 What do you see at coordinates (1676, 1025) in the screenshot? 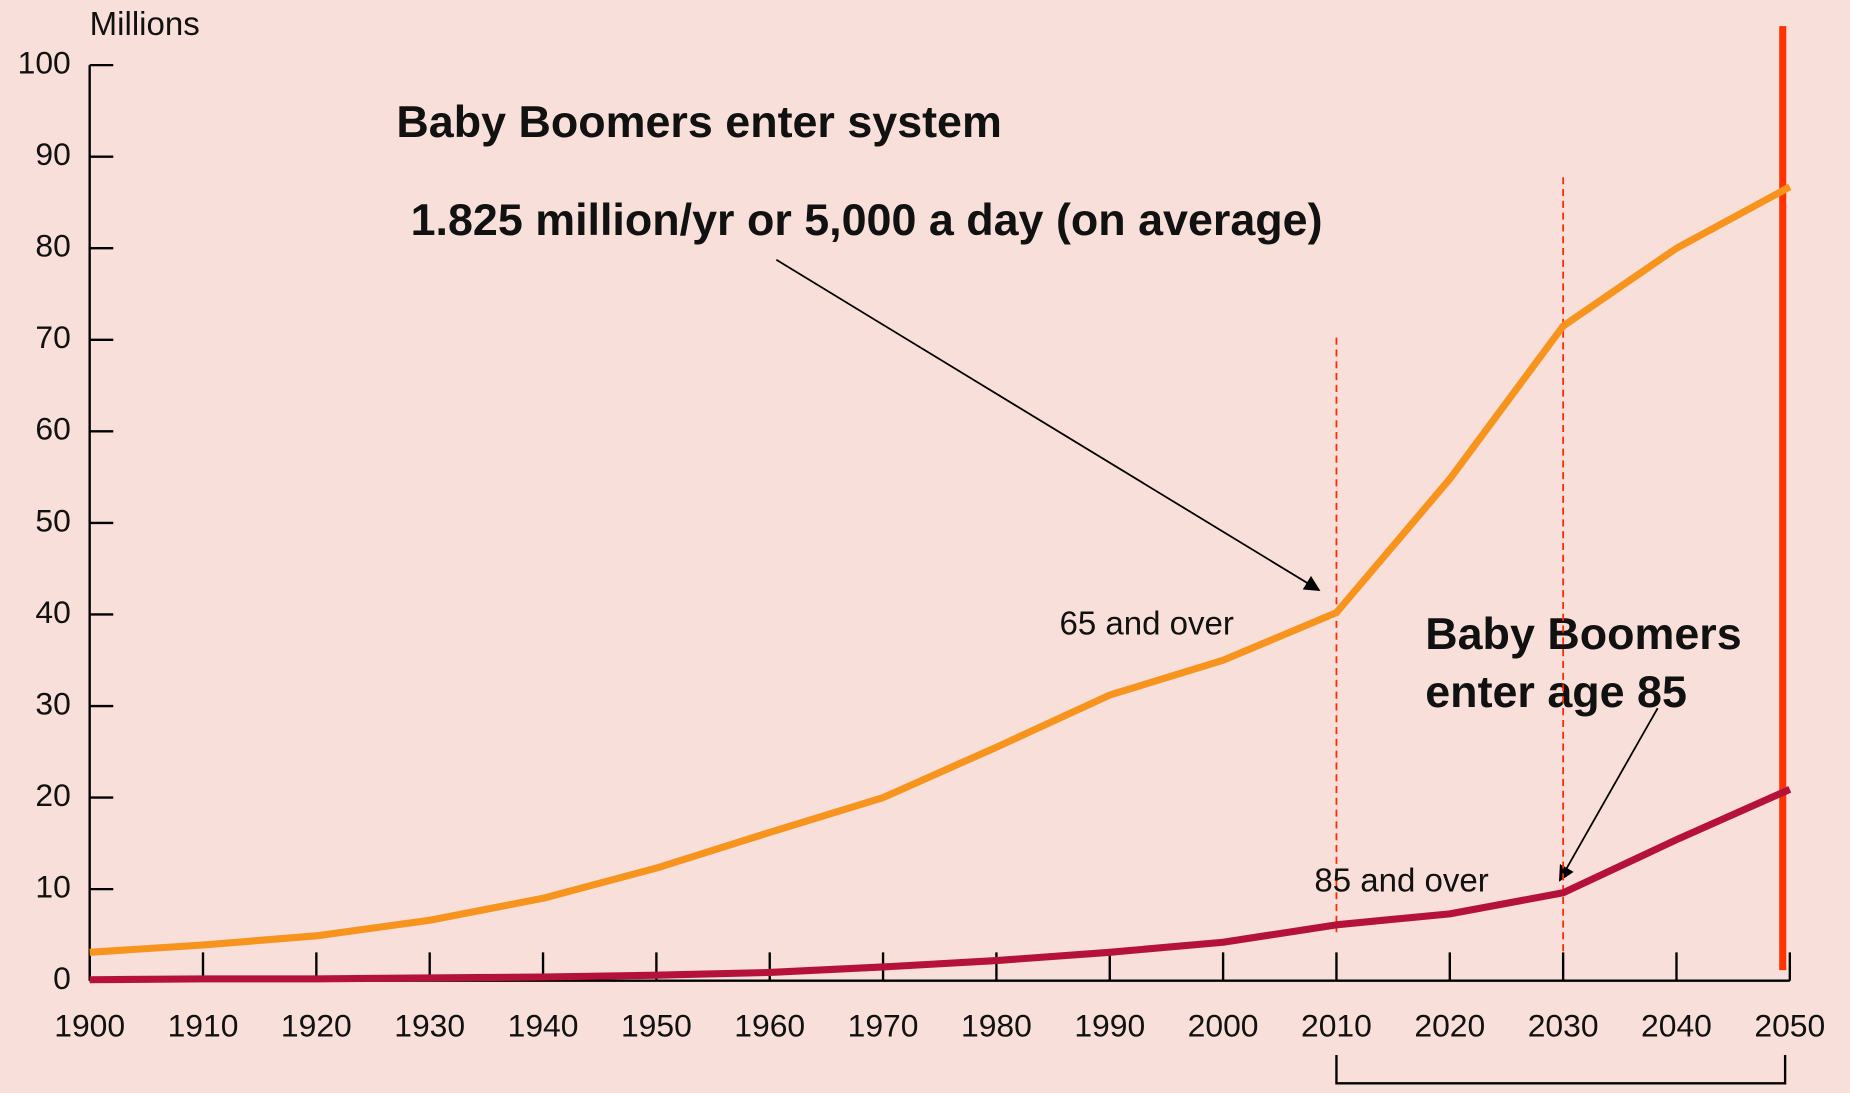
I see `x-tick-label: 2040` at bounding box center [1676, 1025].